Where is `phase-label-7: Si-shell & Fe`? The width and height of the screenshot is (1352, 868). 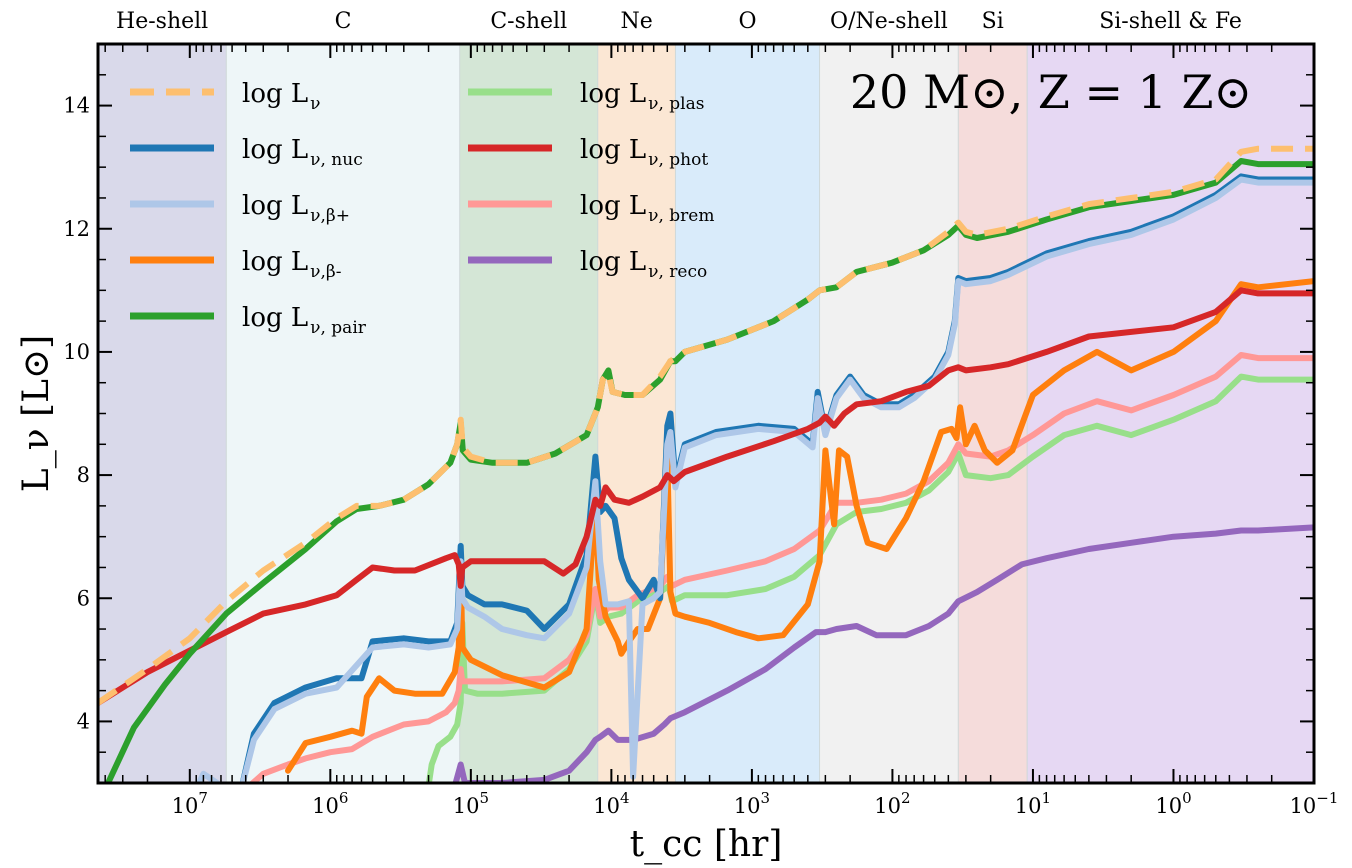
phase-label-7: Si-shell & Fe is located at coordinates (1170, 21).